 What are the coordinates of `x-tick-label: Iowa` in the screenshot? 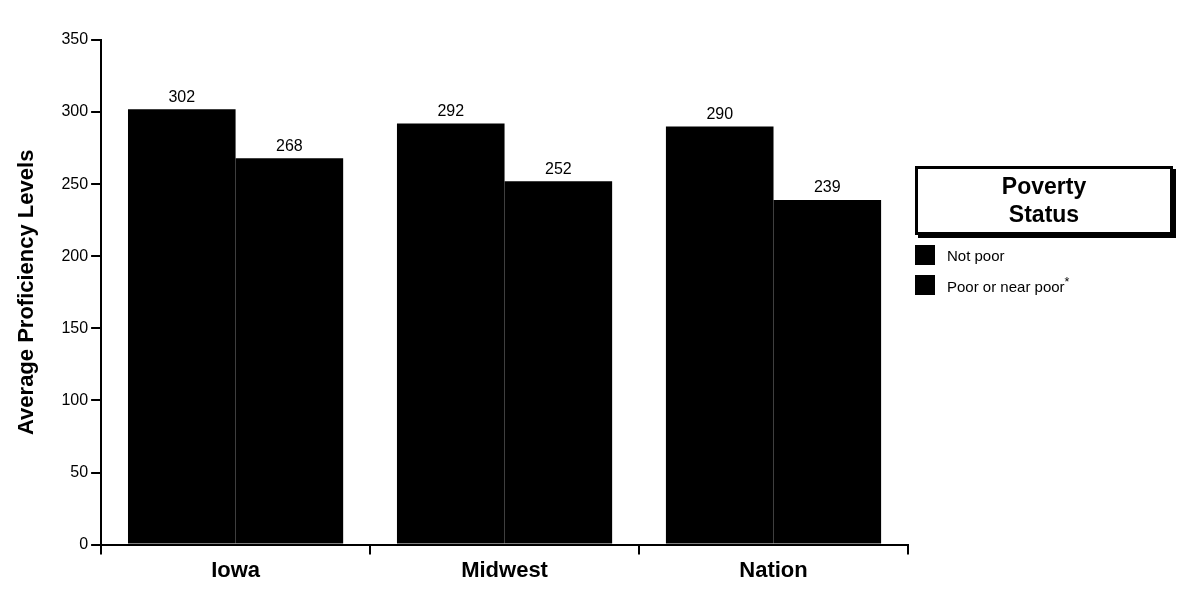 It's located at (236, 569).